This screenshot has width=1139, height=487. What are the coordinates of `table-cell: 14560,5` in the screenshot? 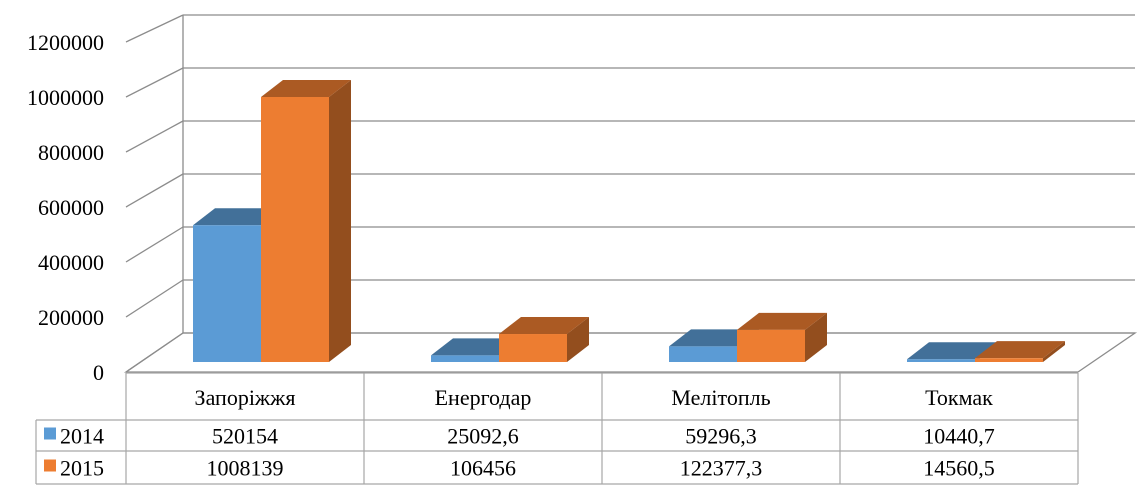 It's located at (959, 468).